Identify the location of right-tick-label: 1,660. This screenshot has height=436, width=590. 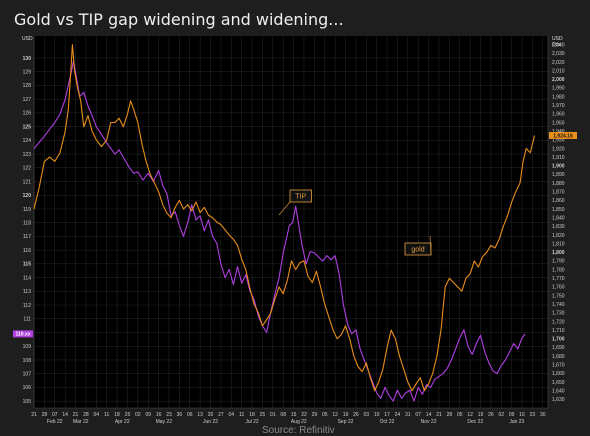
(558, 374).